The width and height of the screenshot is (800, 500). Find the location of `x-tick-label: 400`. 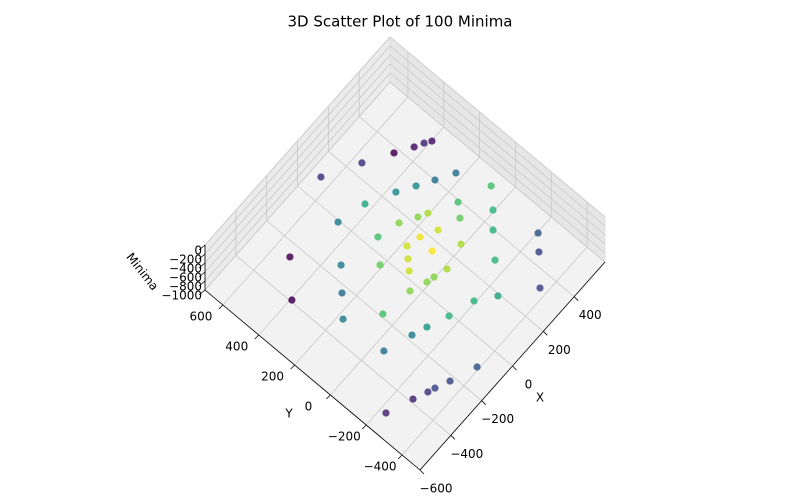

x-tick-label: 400 is located at coordinates (590, 315).